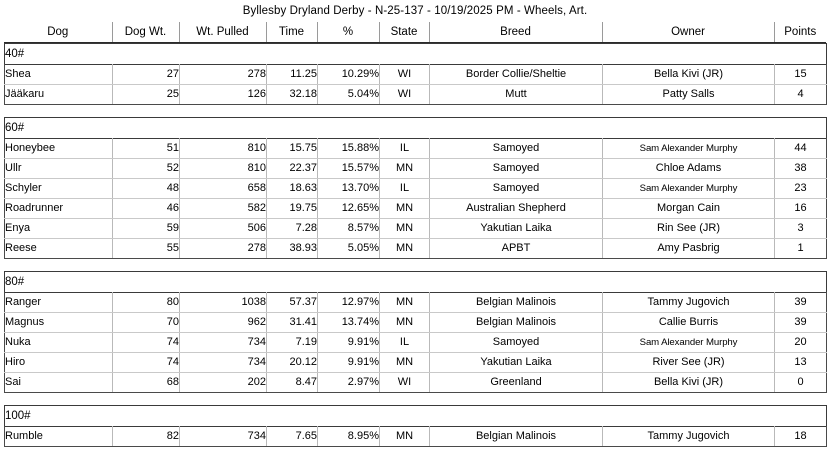 This screenshot has height=471, width=830. Describe the element at coordinates (688, 302) in the screenshot. I see `cell-owner: Tammy Jugovich` at that location.